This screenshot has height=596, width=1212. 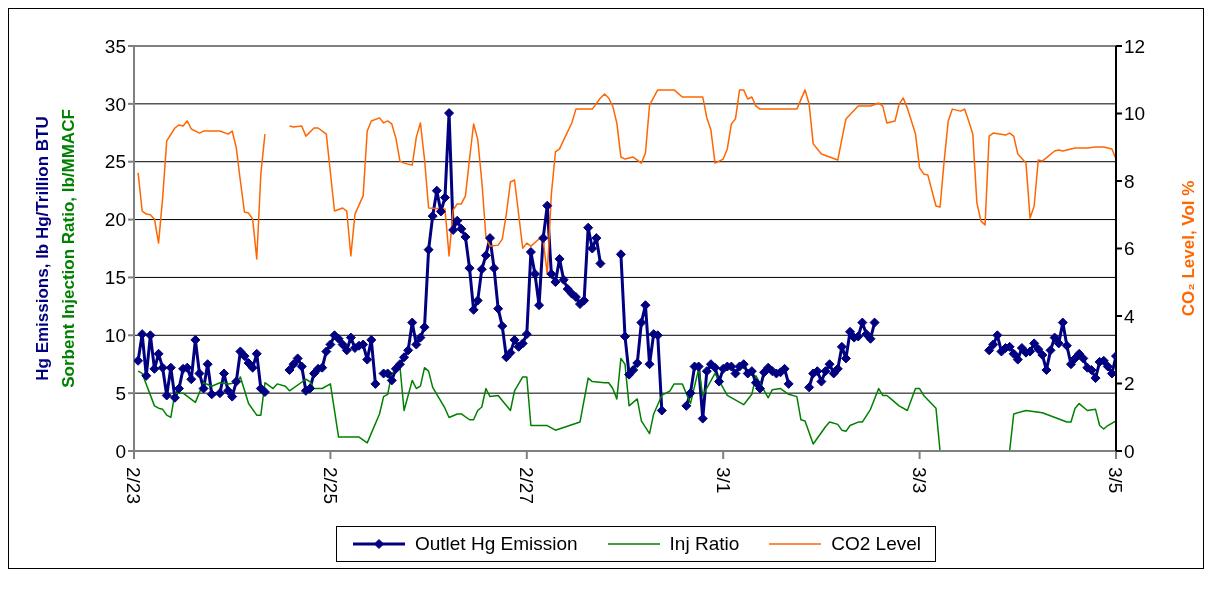 I want to click on y2-tick-label: 4, so click(x=1129, y=316).